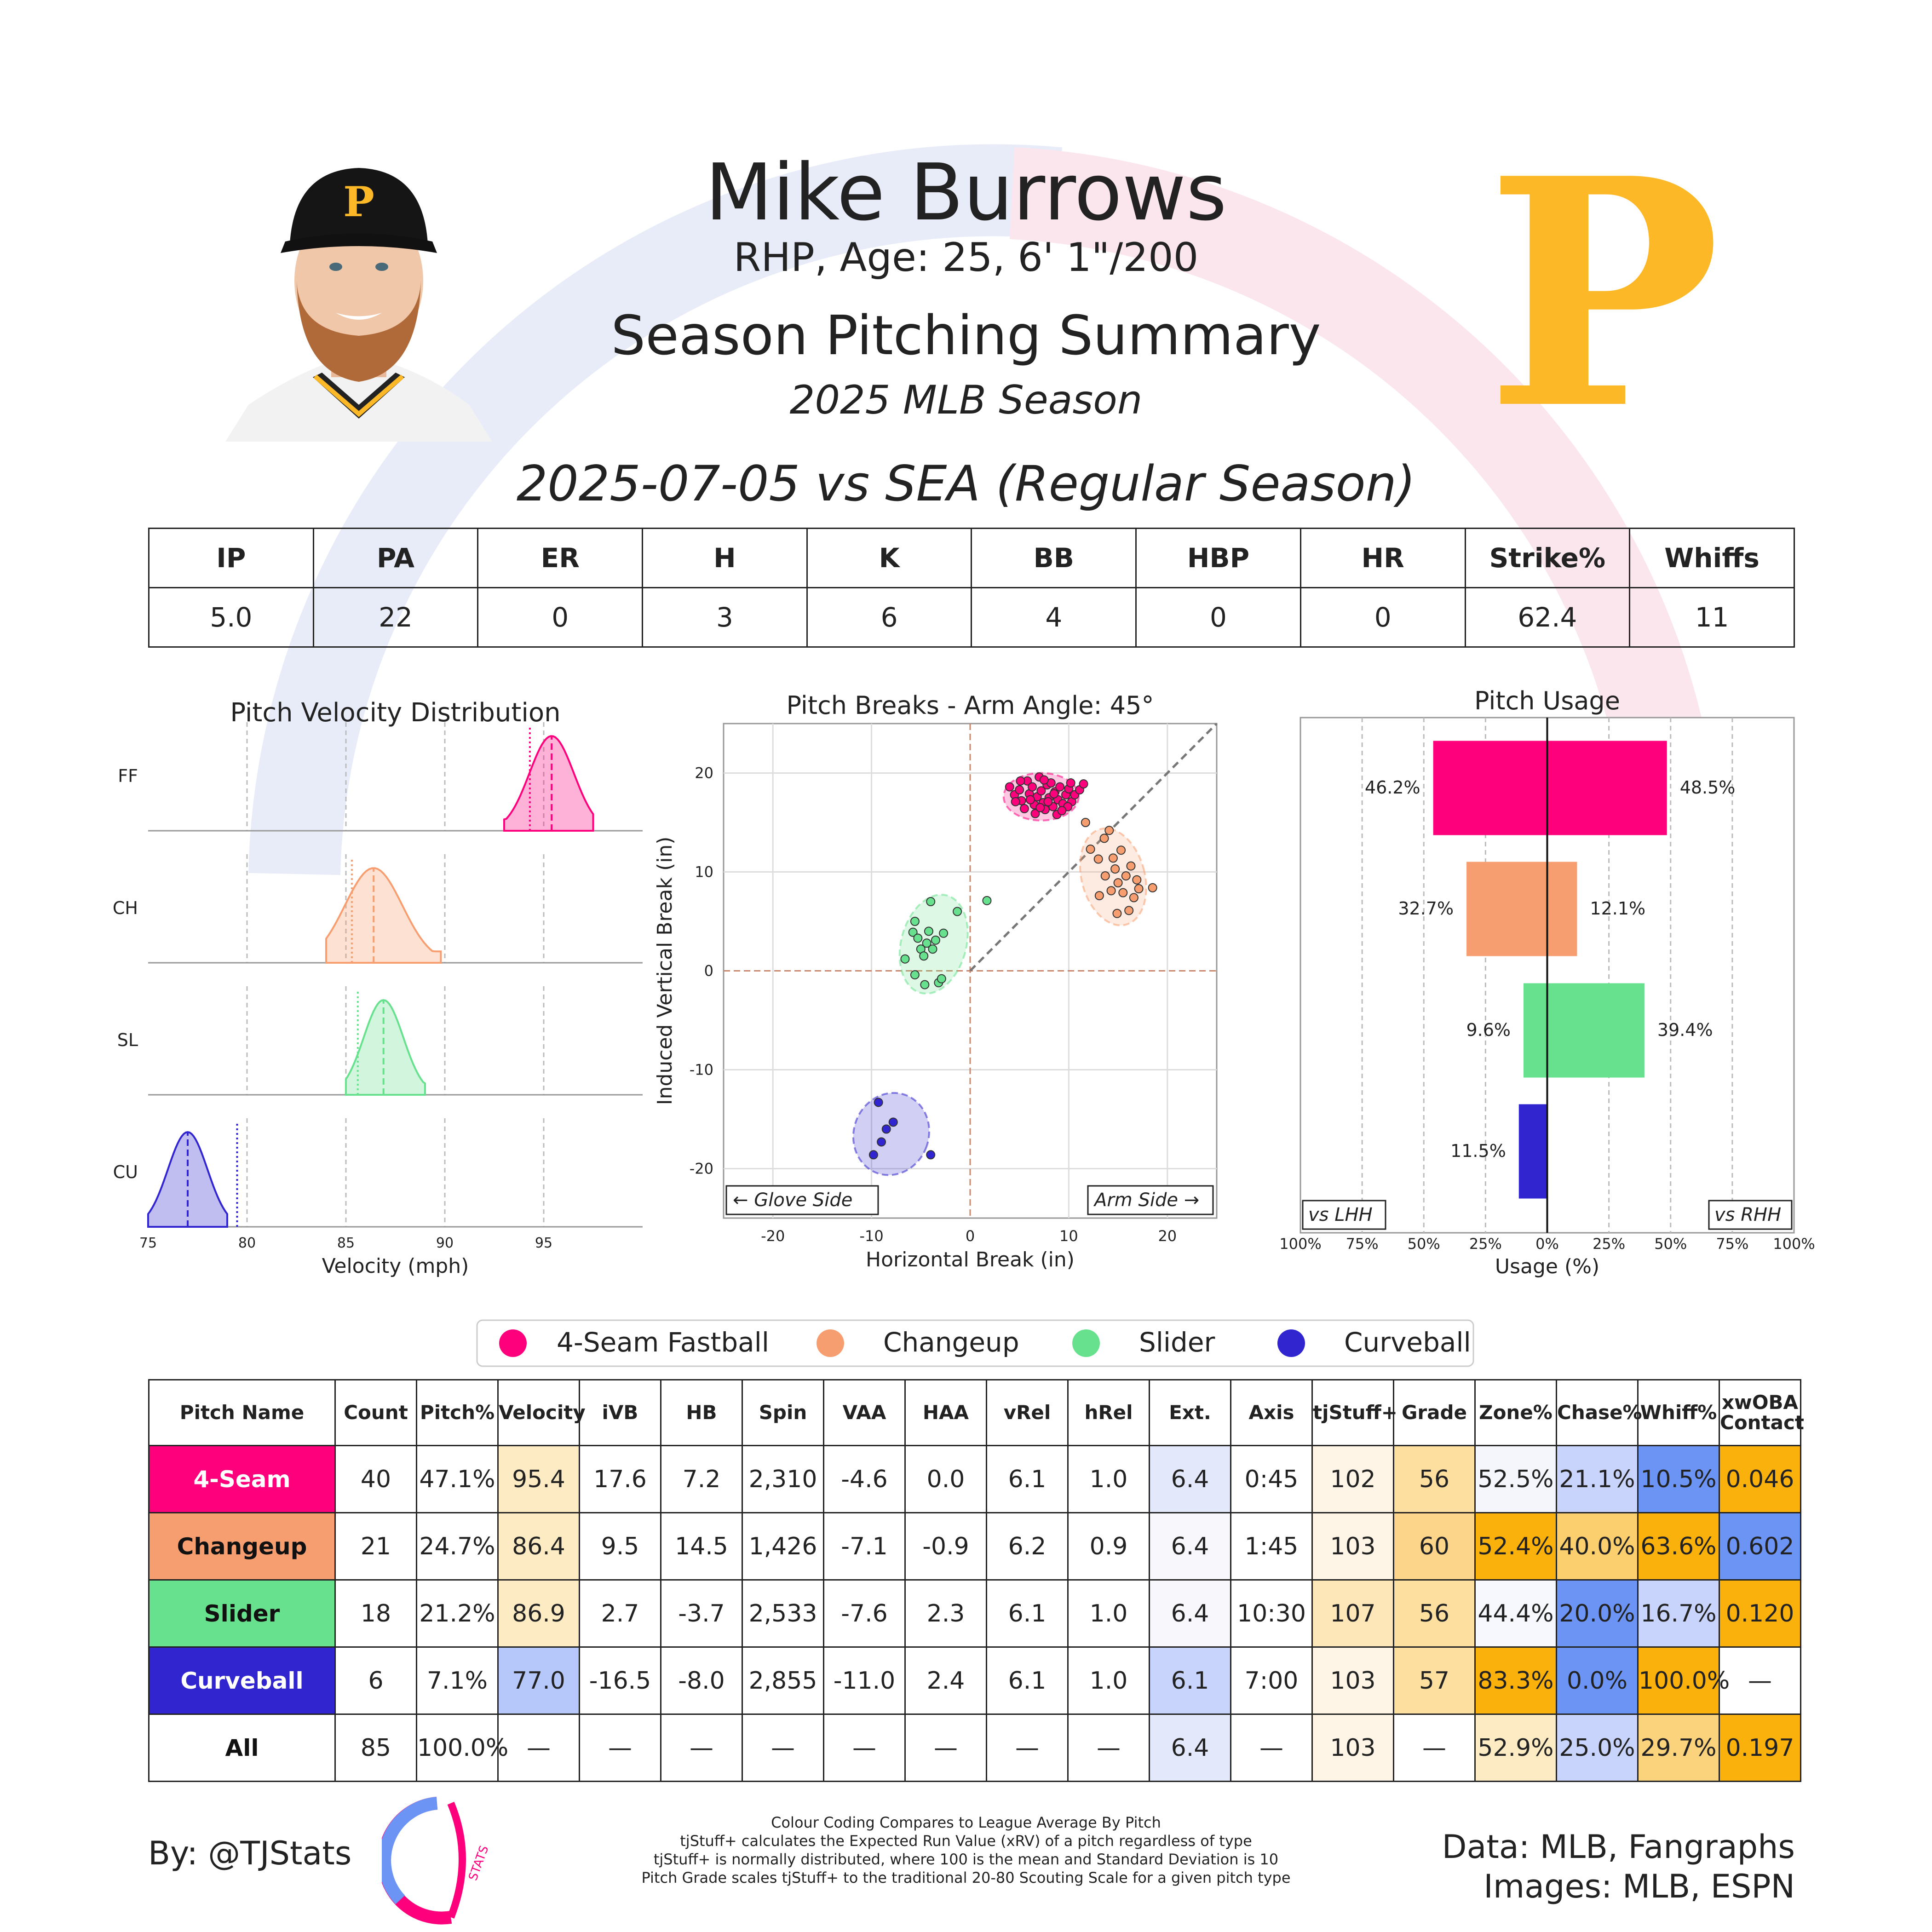  What do you see at coordinates (1352, 1479) in the screenshot?
I see `pitch-table-cell: 102` at bounding box center [1352, 1479].